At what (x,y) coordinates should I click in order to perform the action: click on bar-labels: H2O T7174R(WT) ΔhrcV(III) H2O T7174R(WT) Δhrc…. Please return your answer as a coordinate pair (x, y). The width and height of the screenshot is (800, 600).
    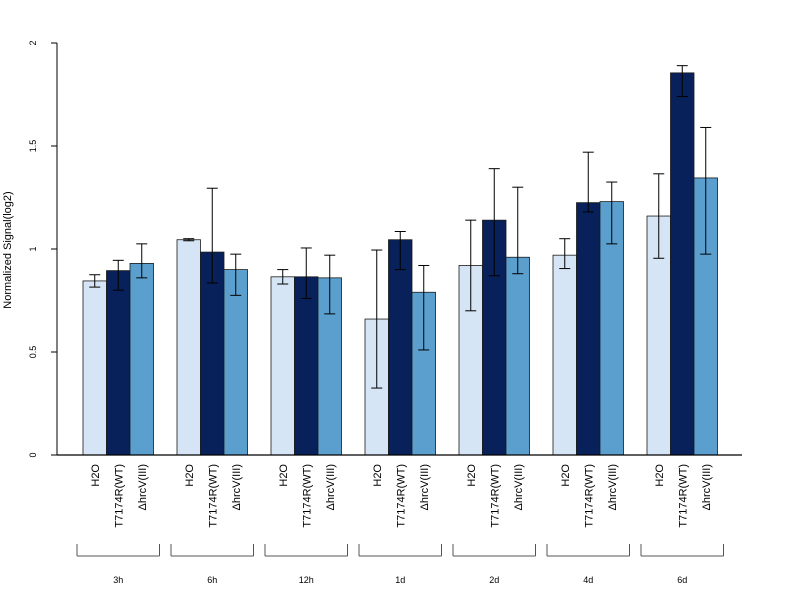
    Looking at the image, I should click on (401, 496).